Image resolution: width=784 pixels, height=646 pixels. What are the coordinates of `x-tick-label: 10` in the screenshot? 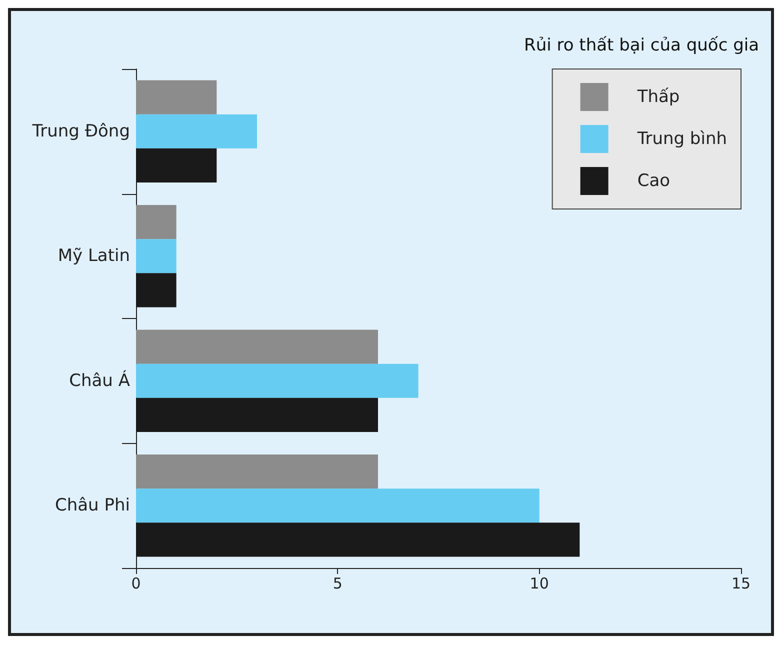 It's located at (539, 583).